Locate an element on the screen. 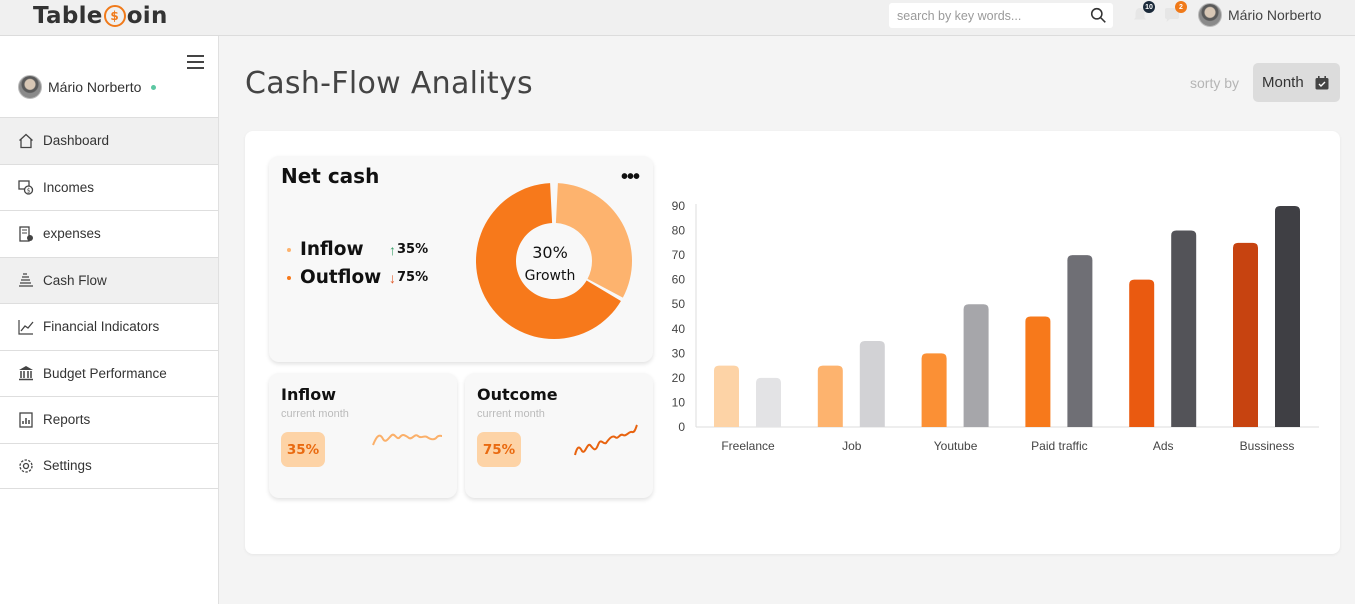 The height and width of the screenshot is (604, 1355). x-tick-label: Youtube is located at coordinates (956, 446).